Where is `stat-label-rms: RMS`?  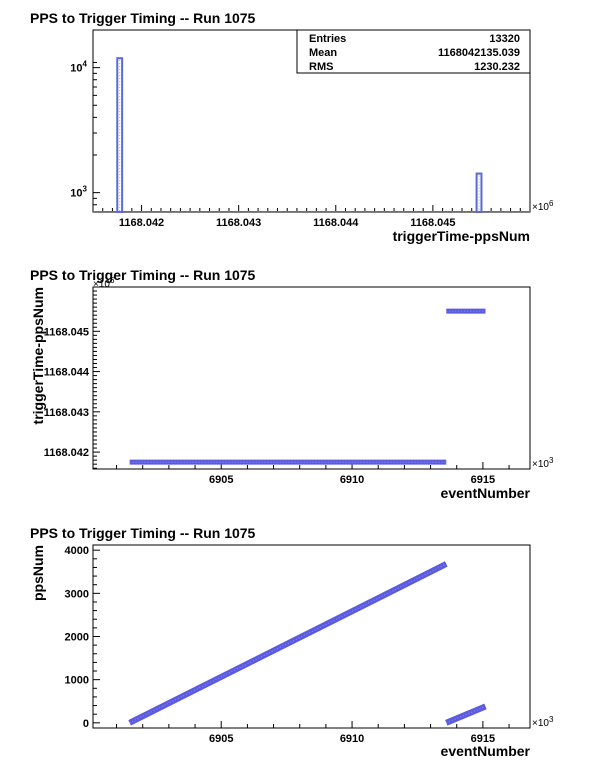 stat-label-rms: RMS is located at coordinates (321, 67).